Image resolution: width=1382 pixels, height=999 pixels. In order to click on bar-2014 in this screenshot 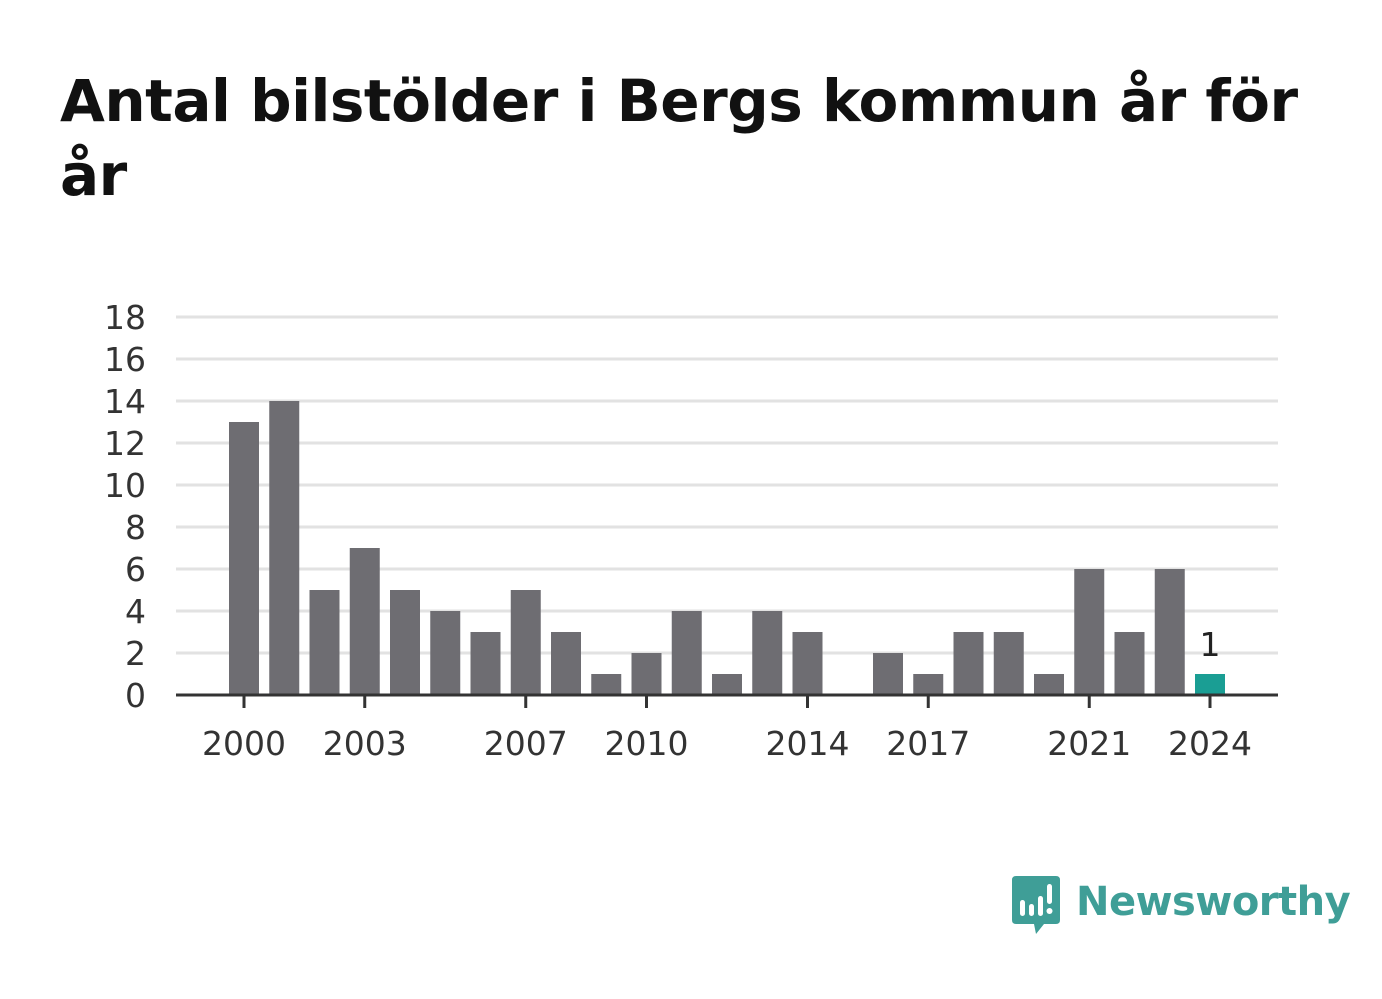, I will do `click(807, 663)`.